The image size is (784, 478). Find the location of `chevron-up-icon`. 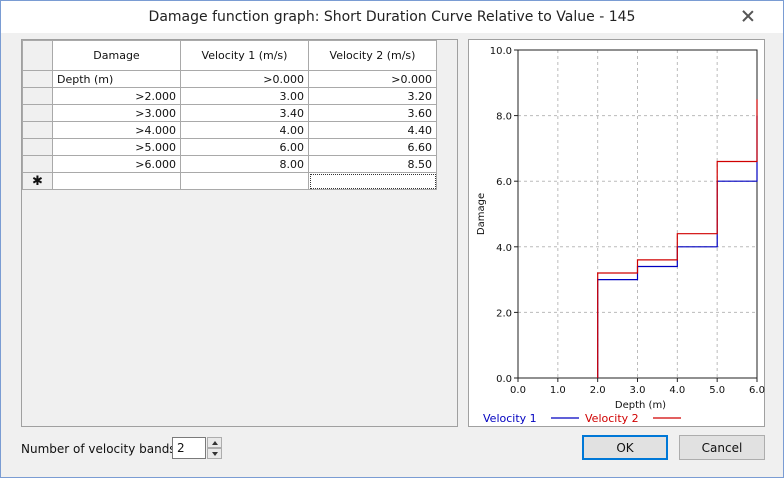

chevron-up-icon is located at coordinates (214, 442).